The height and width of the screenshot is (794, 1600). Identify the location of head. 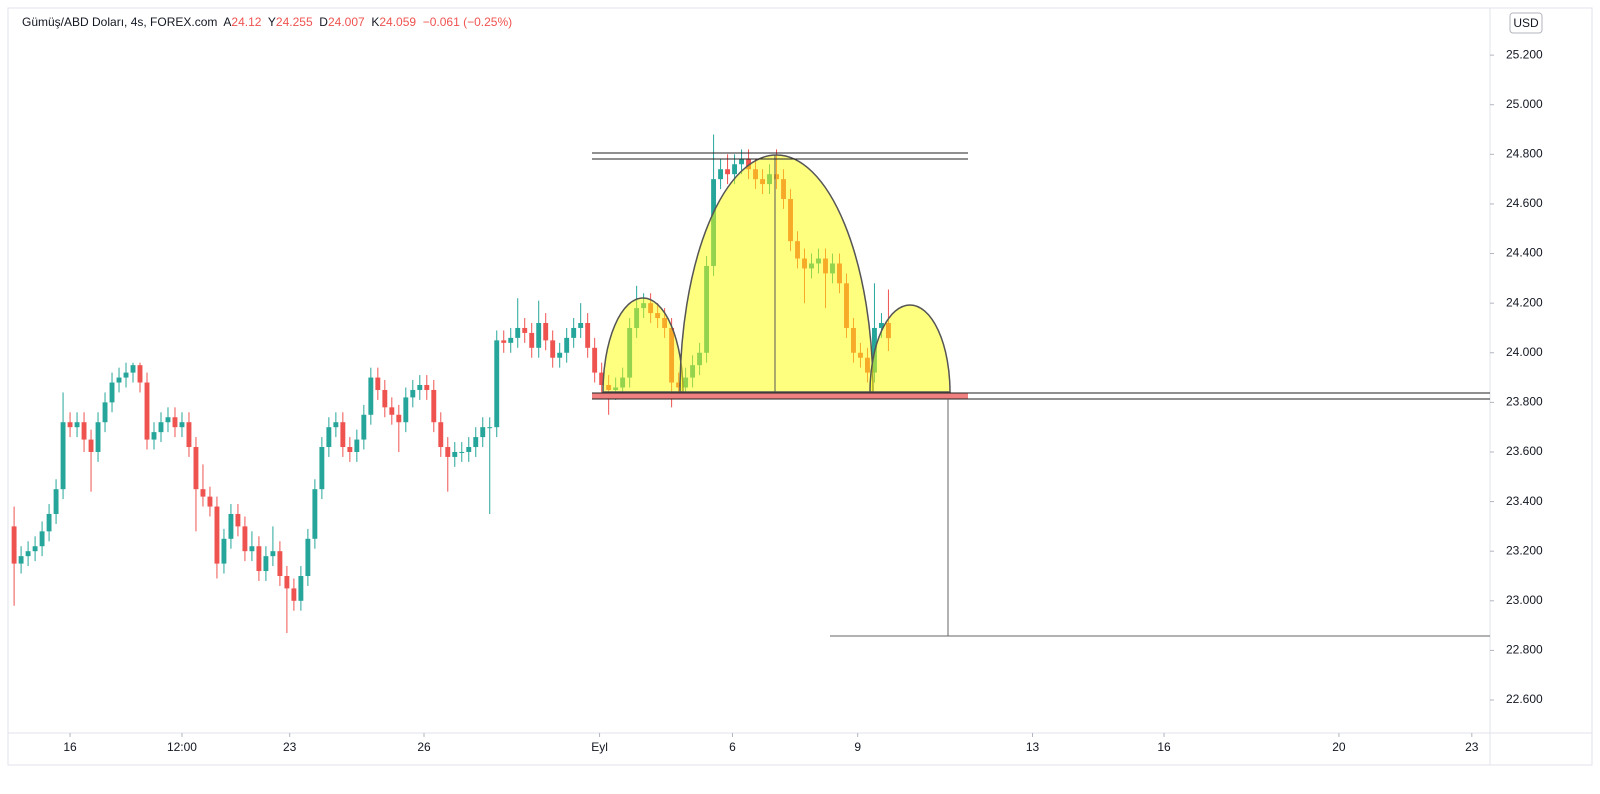
(776, 273).